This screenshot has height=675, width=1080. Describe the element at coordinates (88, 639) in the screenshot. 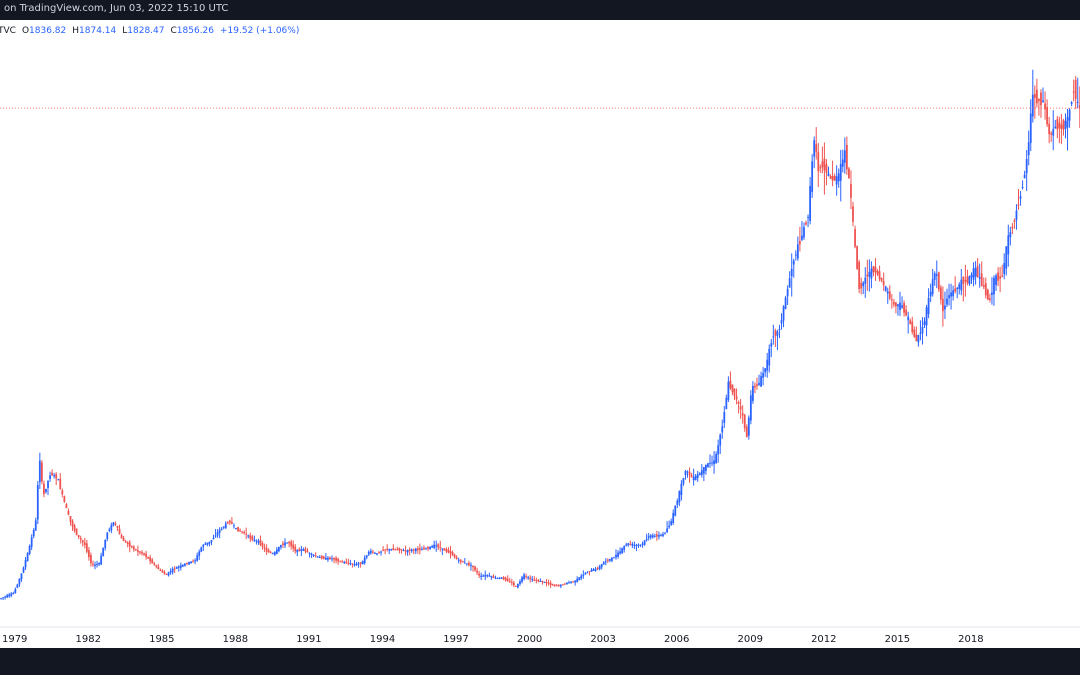

I see `x-tick-label: 1982` at that location.